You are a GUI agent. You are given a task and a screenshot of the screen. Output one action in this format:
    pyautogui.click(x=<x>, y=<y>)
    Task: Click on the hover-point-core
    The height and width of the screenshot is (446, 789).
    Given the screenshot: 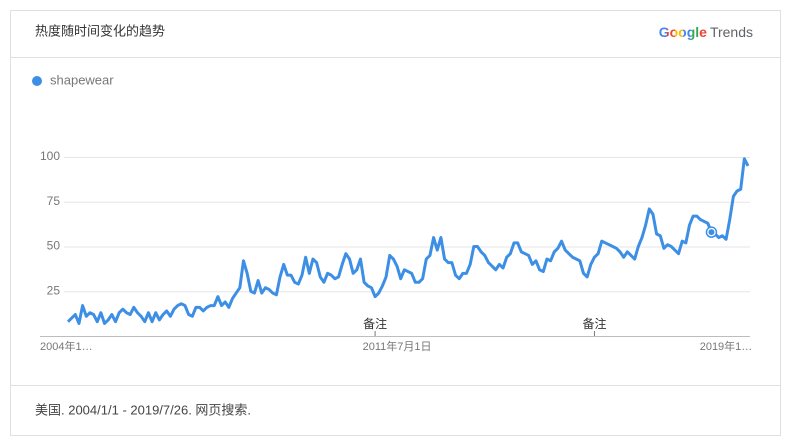 What is the action you would take?
    pyautogui.click(x=711, y=232)
    